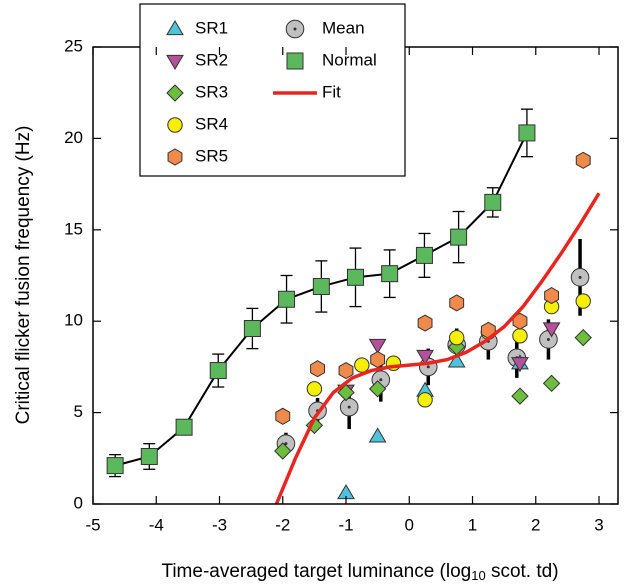 The image size is (630, 587). What do you see at coordinates (78, 502) in the screenshot?
I see `y-tick-label: 0` at bounding box center [78, 502].